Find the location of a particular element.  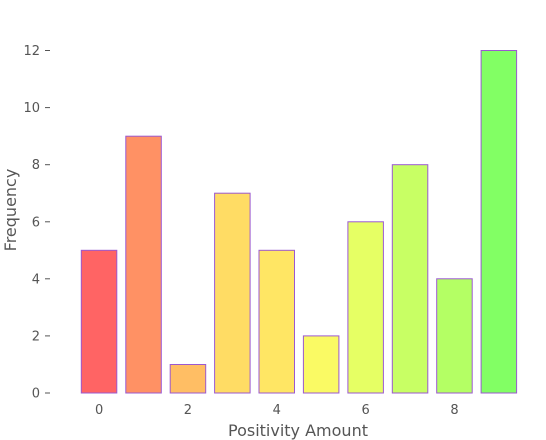

x-tick-label-6: 6 is located at coordinates (365, 410).